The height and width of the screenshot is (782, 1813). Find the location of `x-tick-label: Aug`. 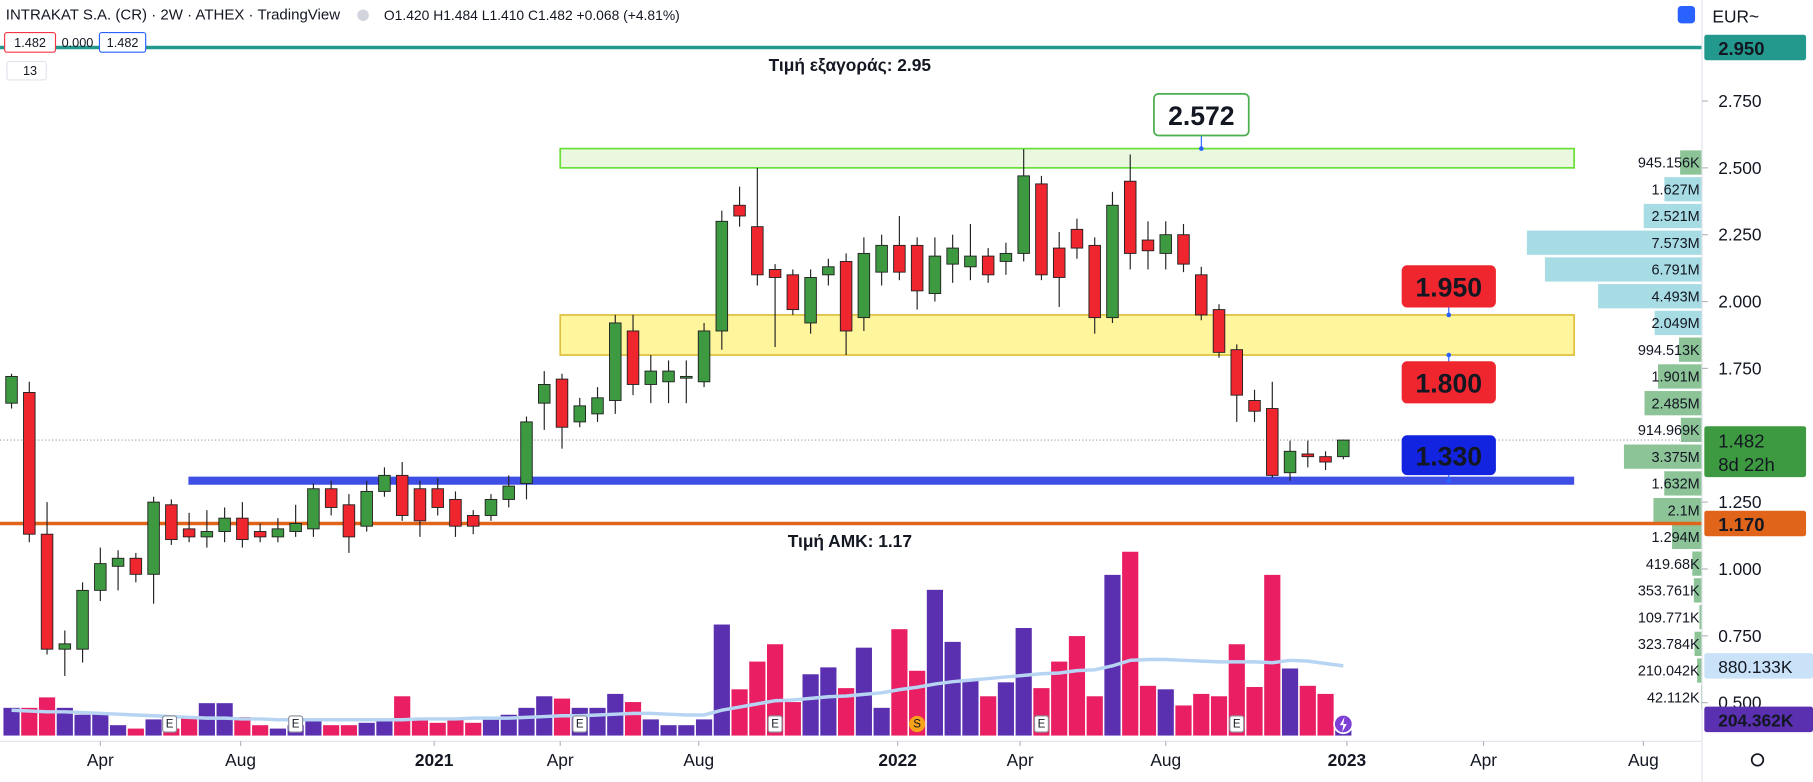

x-tick-label: Aug is located at coordinates (698, 760).